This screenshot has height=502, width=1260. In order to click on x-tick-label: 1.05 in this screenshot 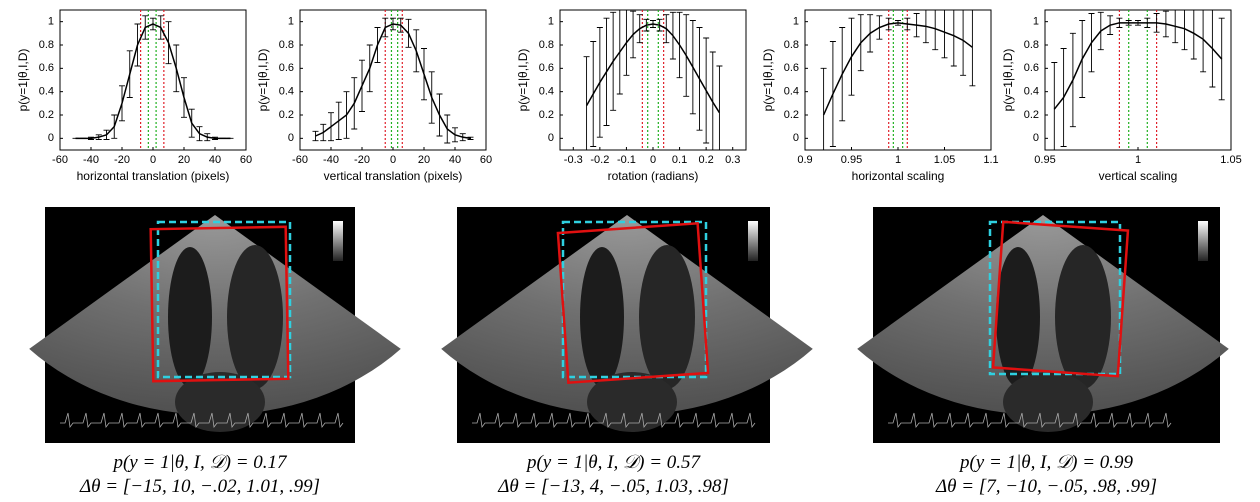, I will do `click(944, 160)`.